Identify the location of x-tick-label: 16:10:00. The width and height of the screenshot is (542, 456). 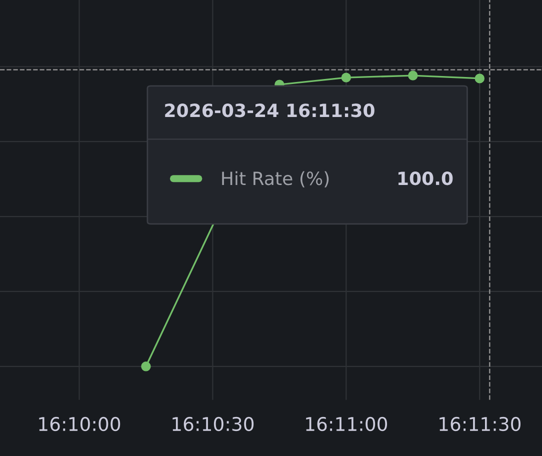
(79, 424).